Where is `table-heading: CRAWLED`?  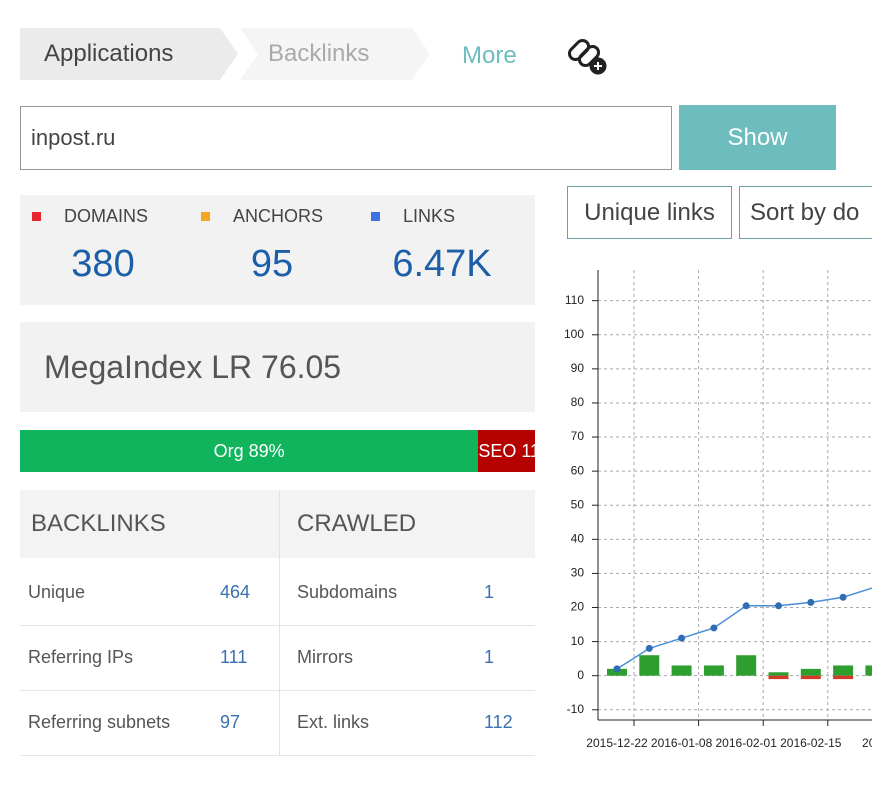
table-heading: CRAWLED is located at coordinates (357, 523).